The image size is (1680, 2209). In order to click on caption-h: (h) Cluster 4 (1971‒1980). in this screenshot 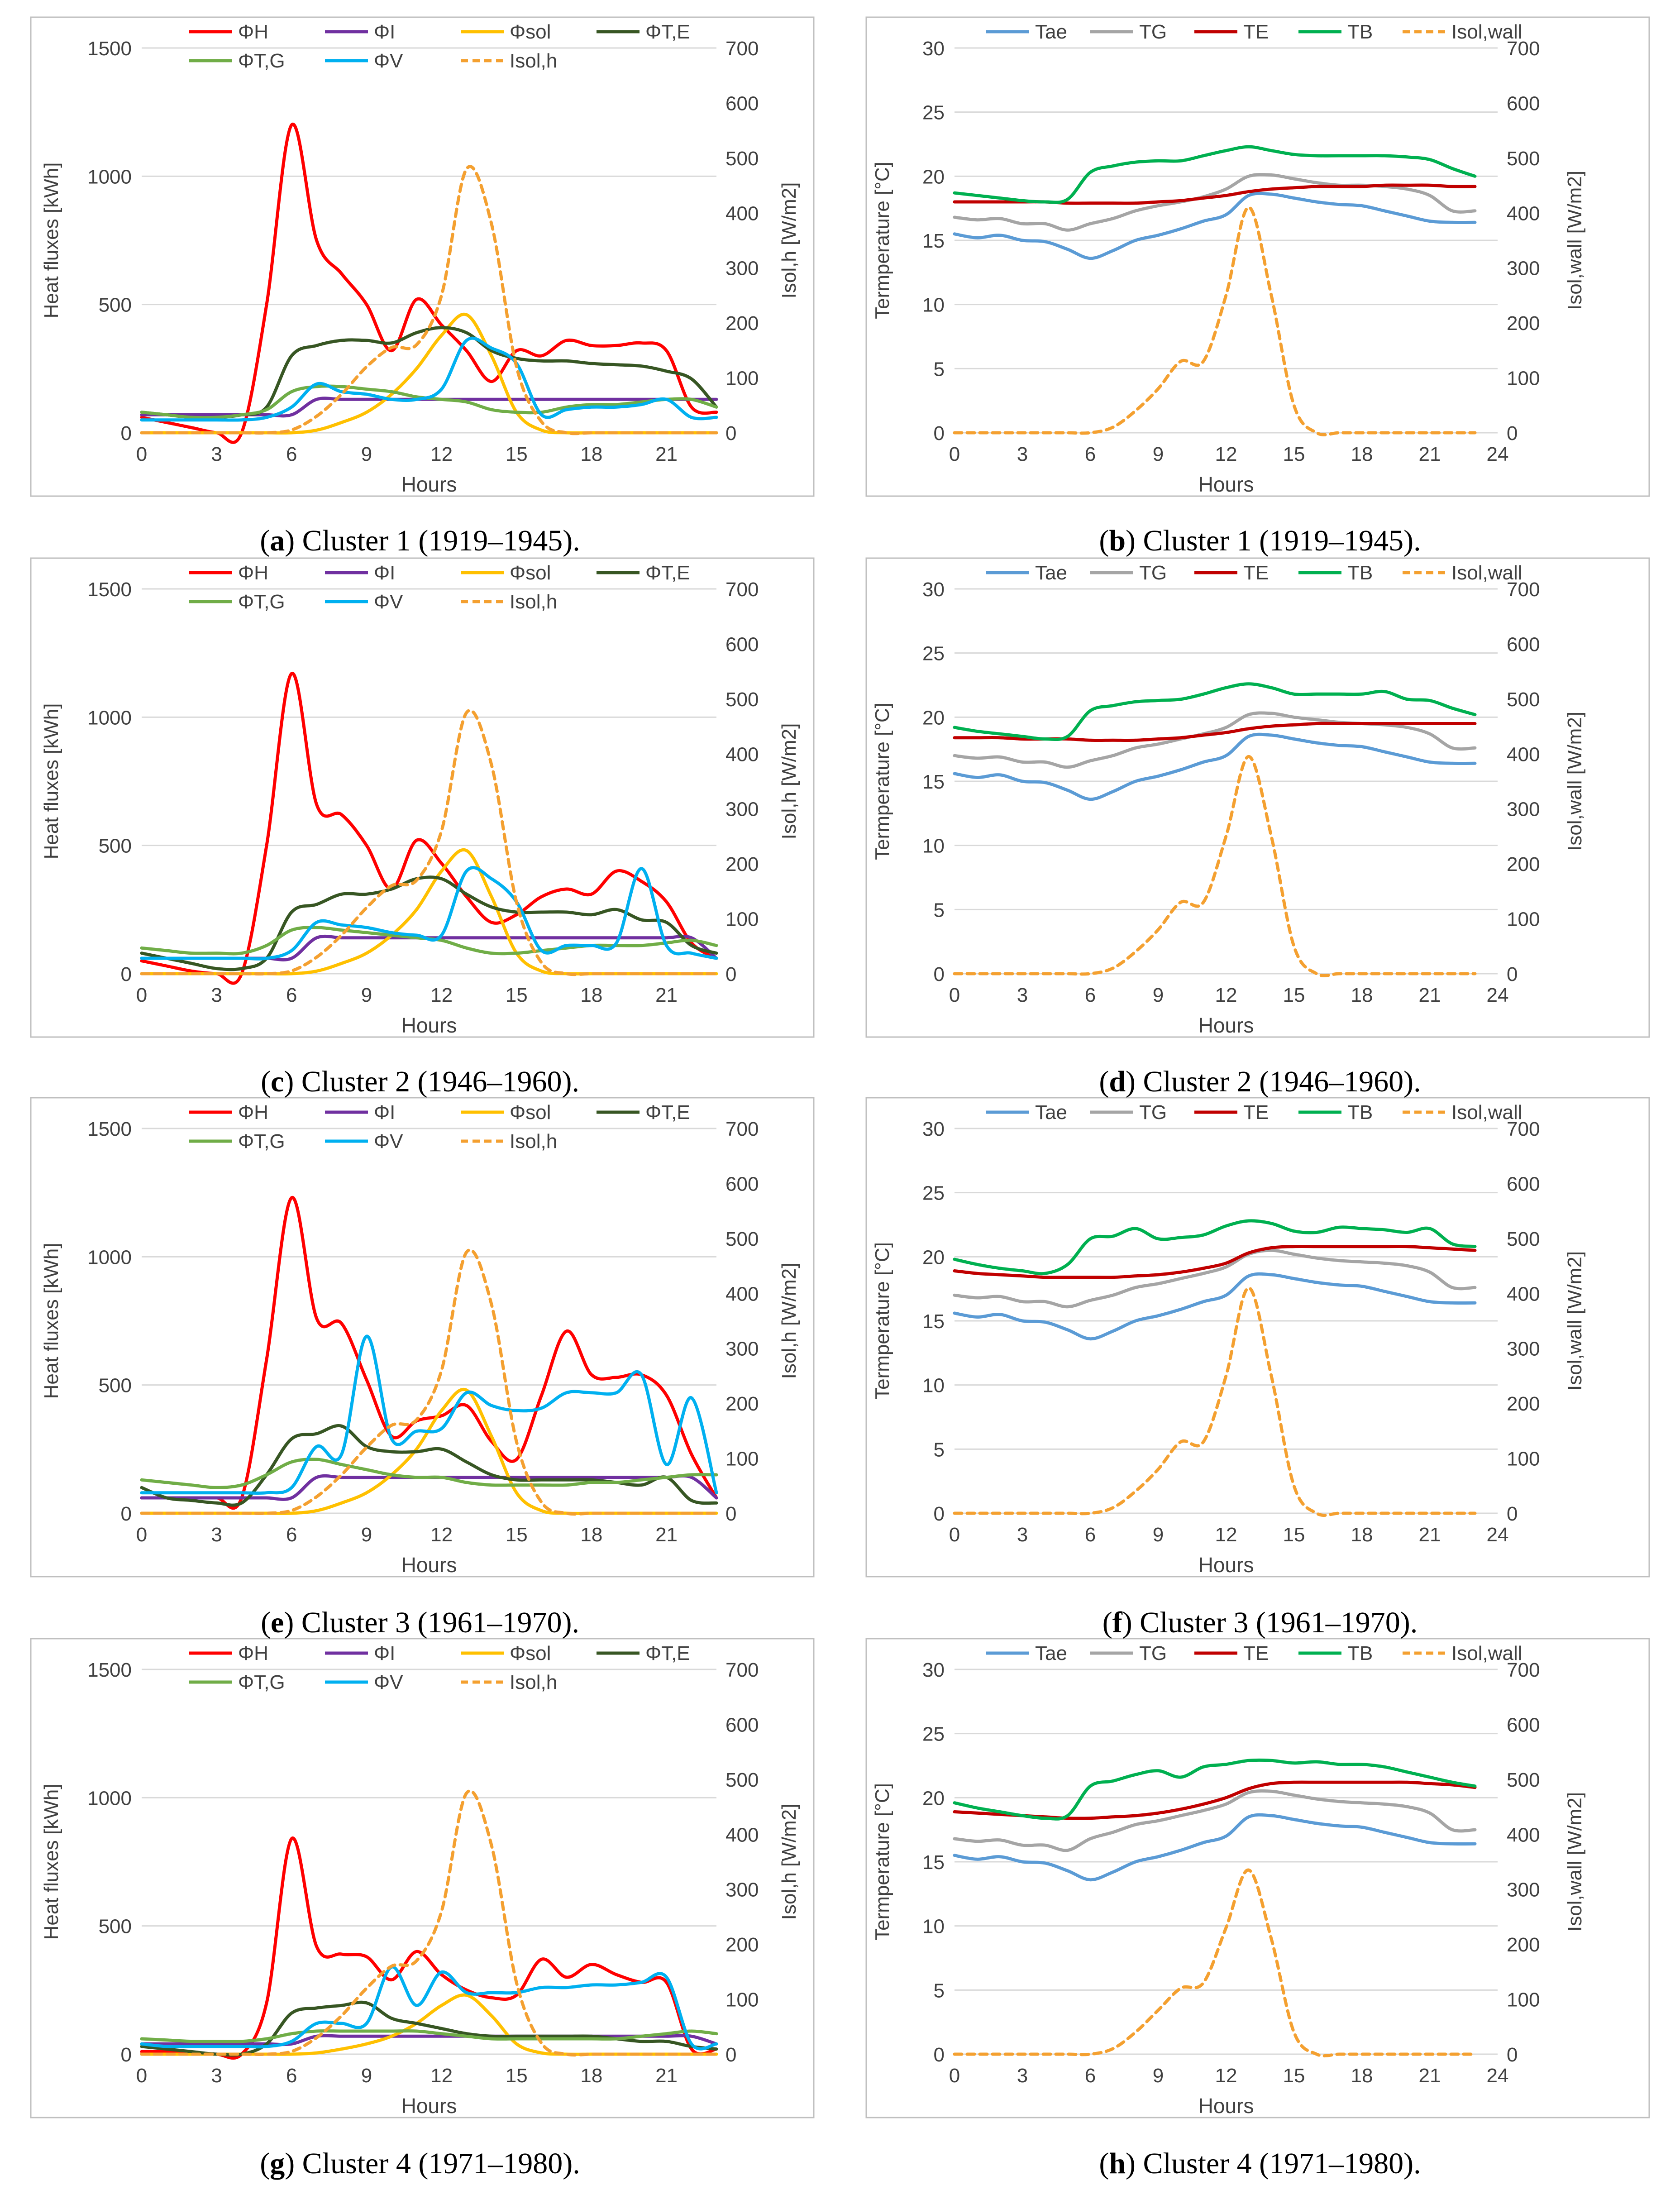, I will do `click(1260, 2163)`.